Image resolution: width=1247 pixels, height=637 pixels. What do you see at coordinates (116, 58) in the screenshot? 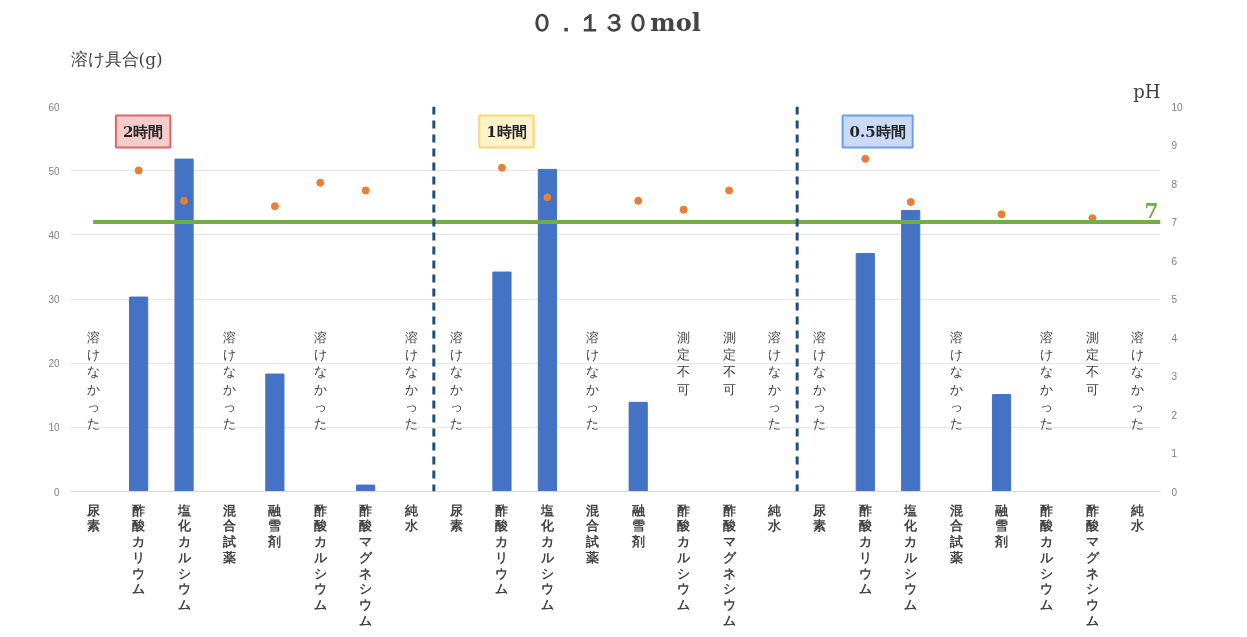
I see `y-axis-title: 溶け具合(g)` at bounding box center [116, 58].